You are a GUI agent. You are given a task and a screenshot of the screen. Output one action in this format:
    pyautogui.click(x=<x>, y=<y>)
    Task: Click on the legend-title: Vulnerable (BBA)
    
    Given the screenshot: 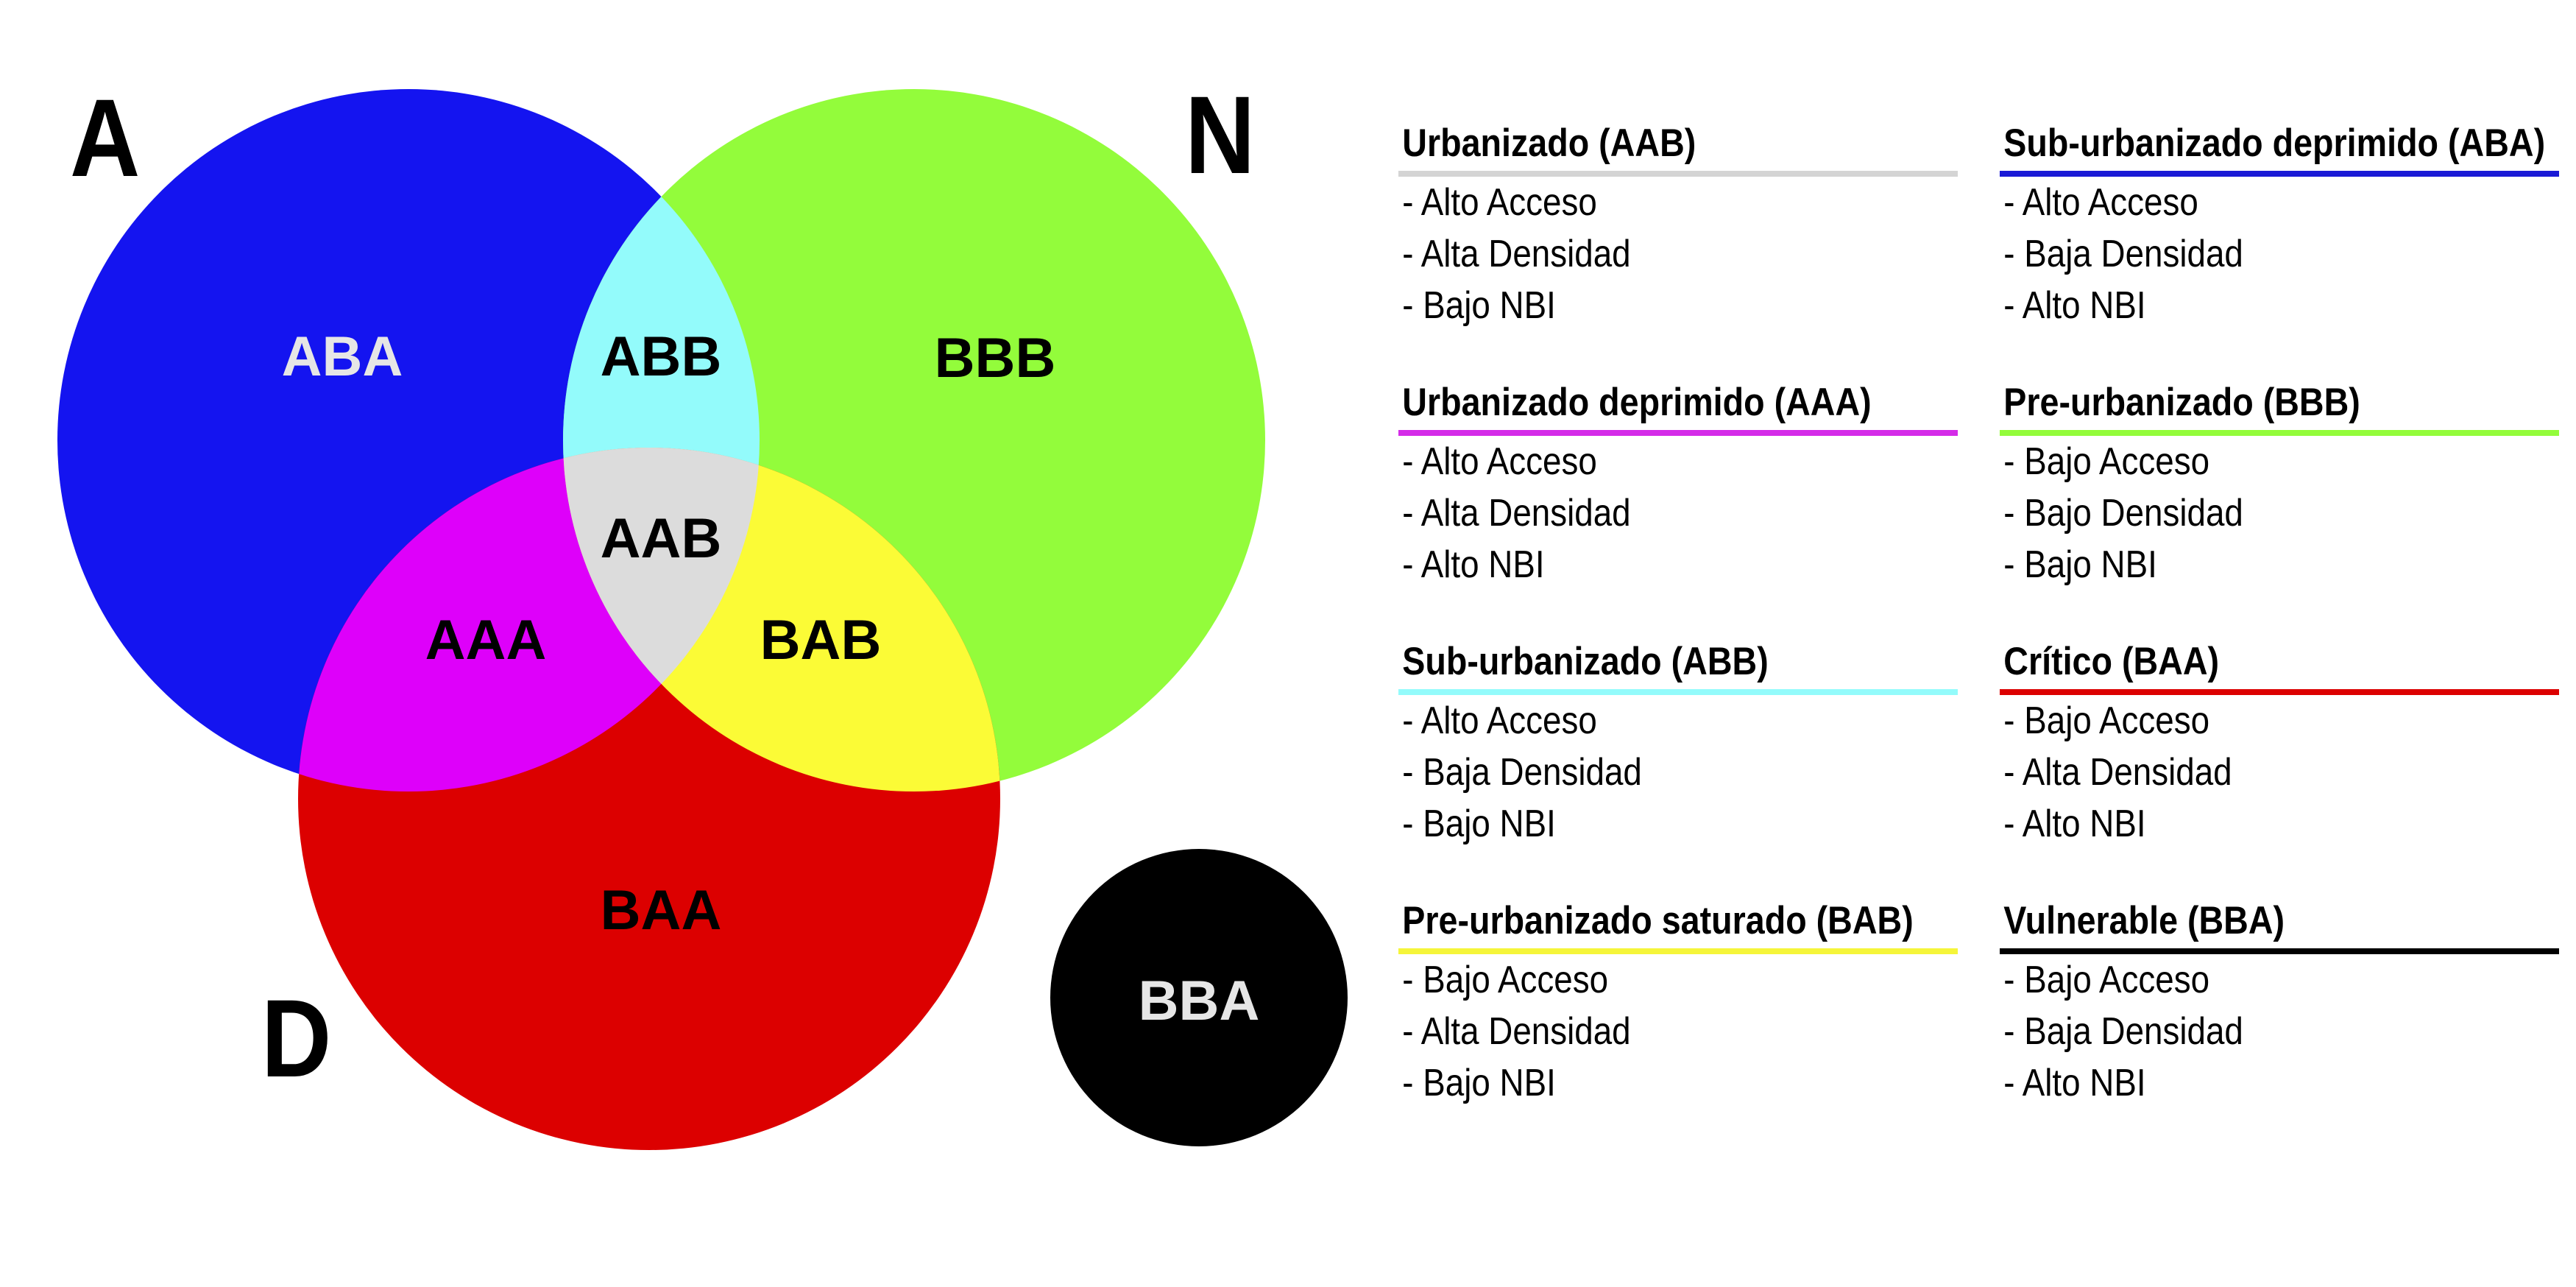 What is the action you would take?
    pyautogui.click(x=2144, y=920)
    